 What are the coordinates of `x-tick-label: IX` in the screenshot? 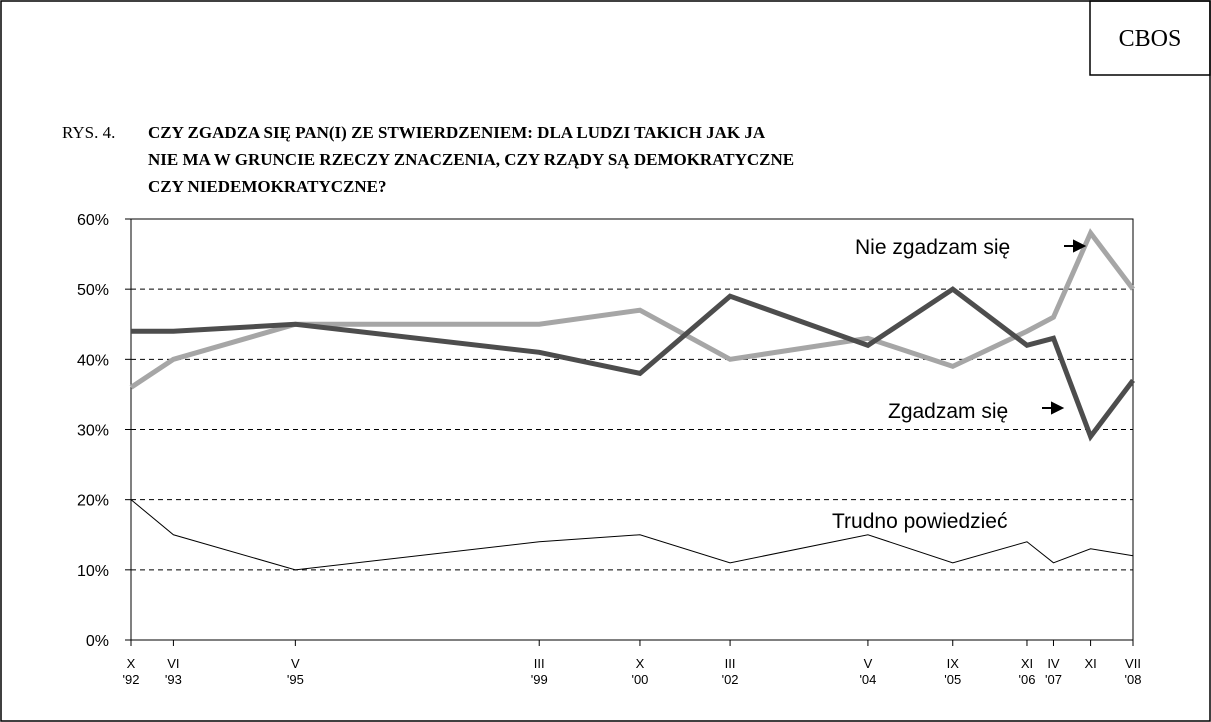 It's located at (953, 663).